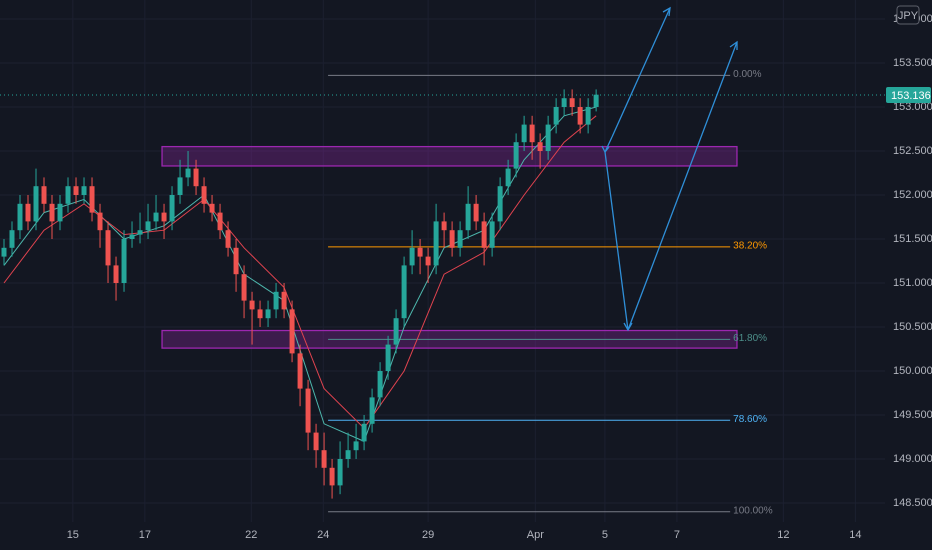 The image size is (932, 550). Describe the element at coordinates (677, 535) in the screenshot. I see `x-tick-label: 7` at that location.